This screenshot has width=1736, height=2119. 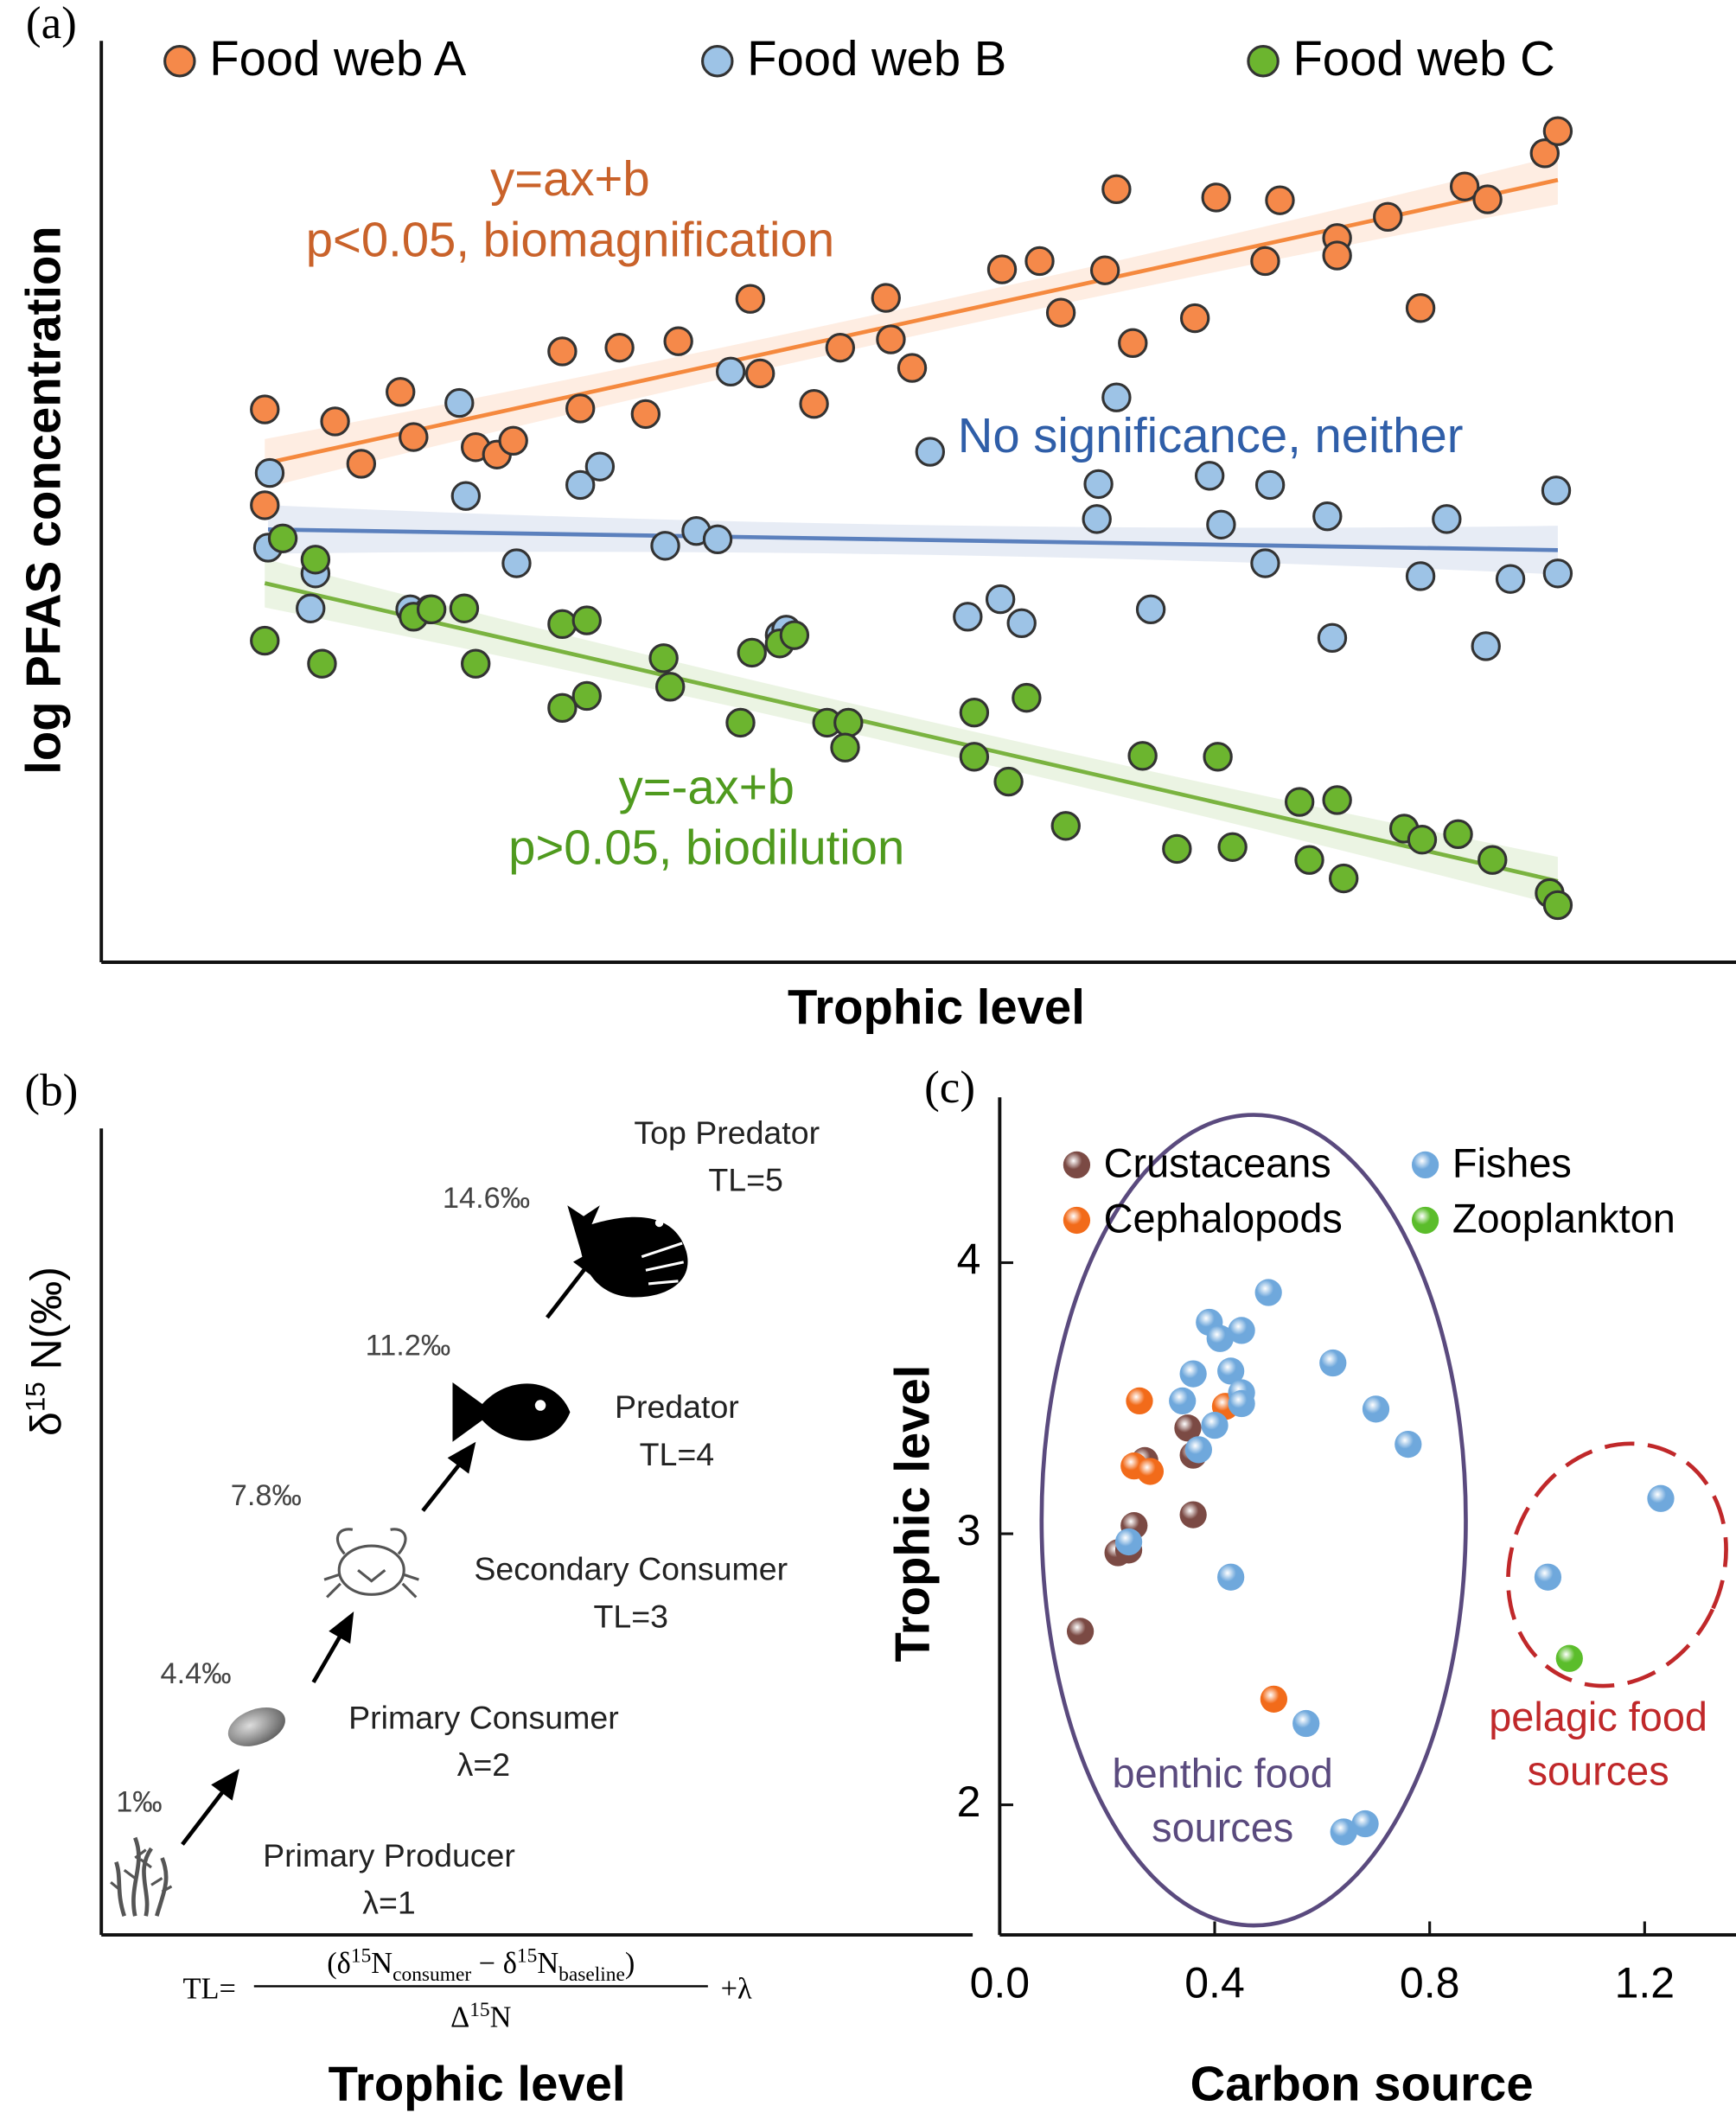 What do you see at coordinates (570, 178) in the screenshot?
I see `annotation: y=ax+b` at bounding box center [570, 178].